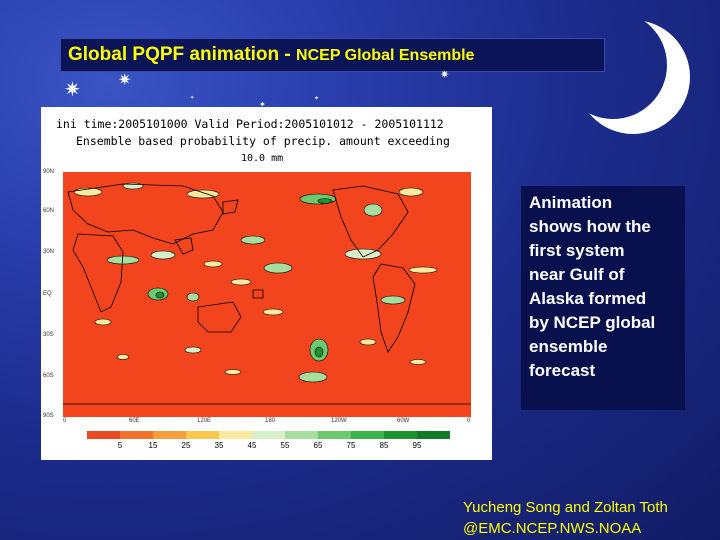 This screenshot has width=720, height=540. Describe the element at coordinates (571, 202) in the screenshot. I see `info-line: Animation` at that location.